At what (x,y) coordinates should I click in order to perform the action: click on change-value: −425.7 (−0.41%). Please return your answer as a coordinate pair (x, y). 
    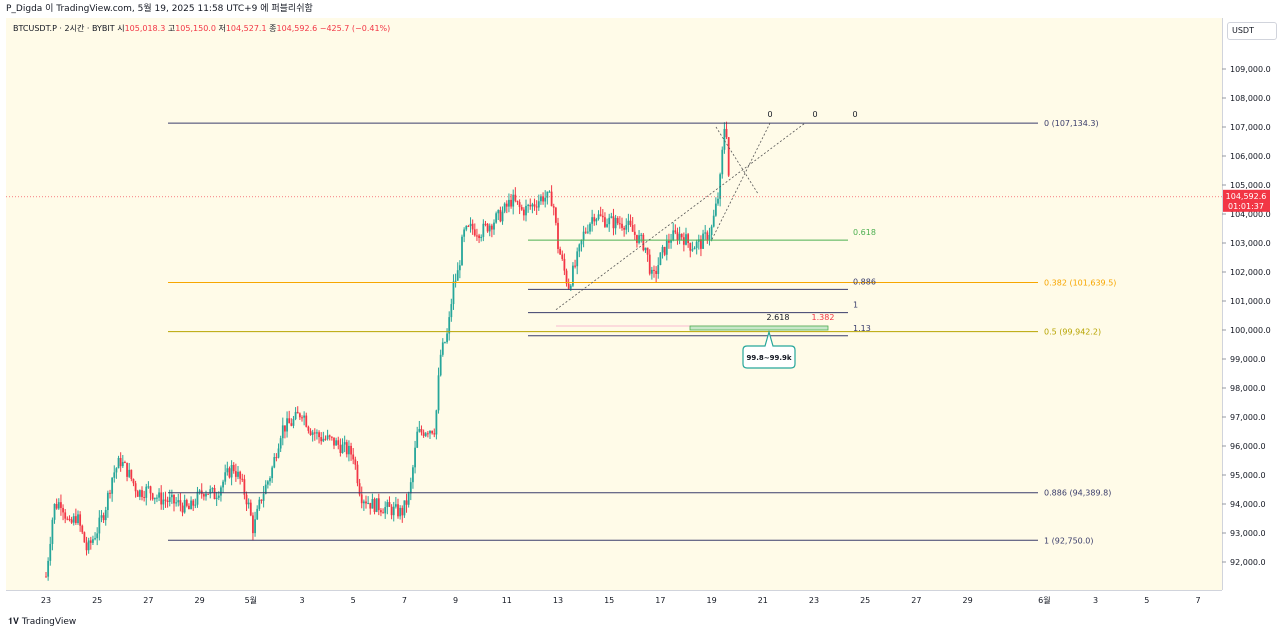
    Looking at the image, I should click on (355, 28).